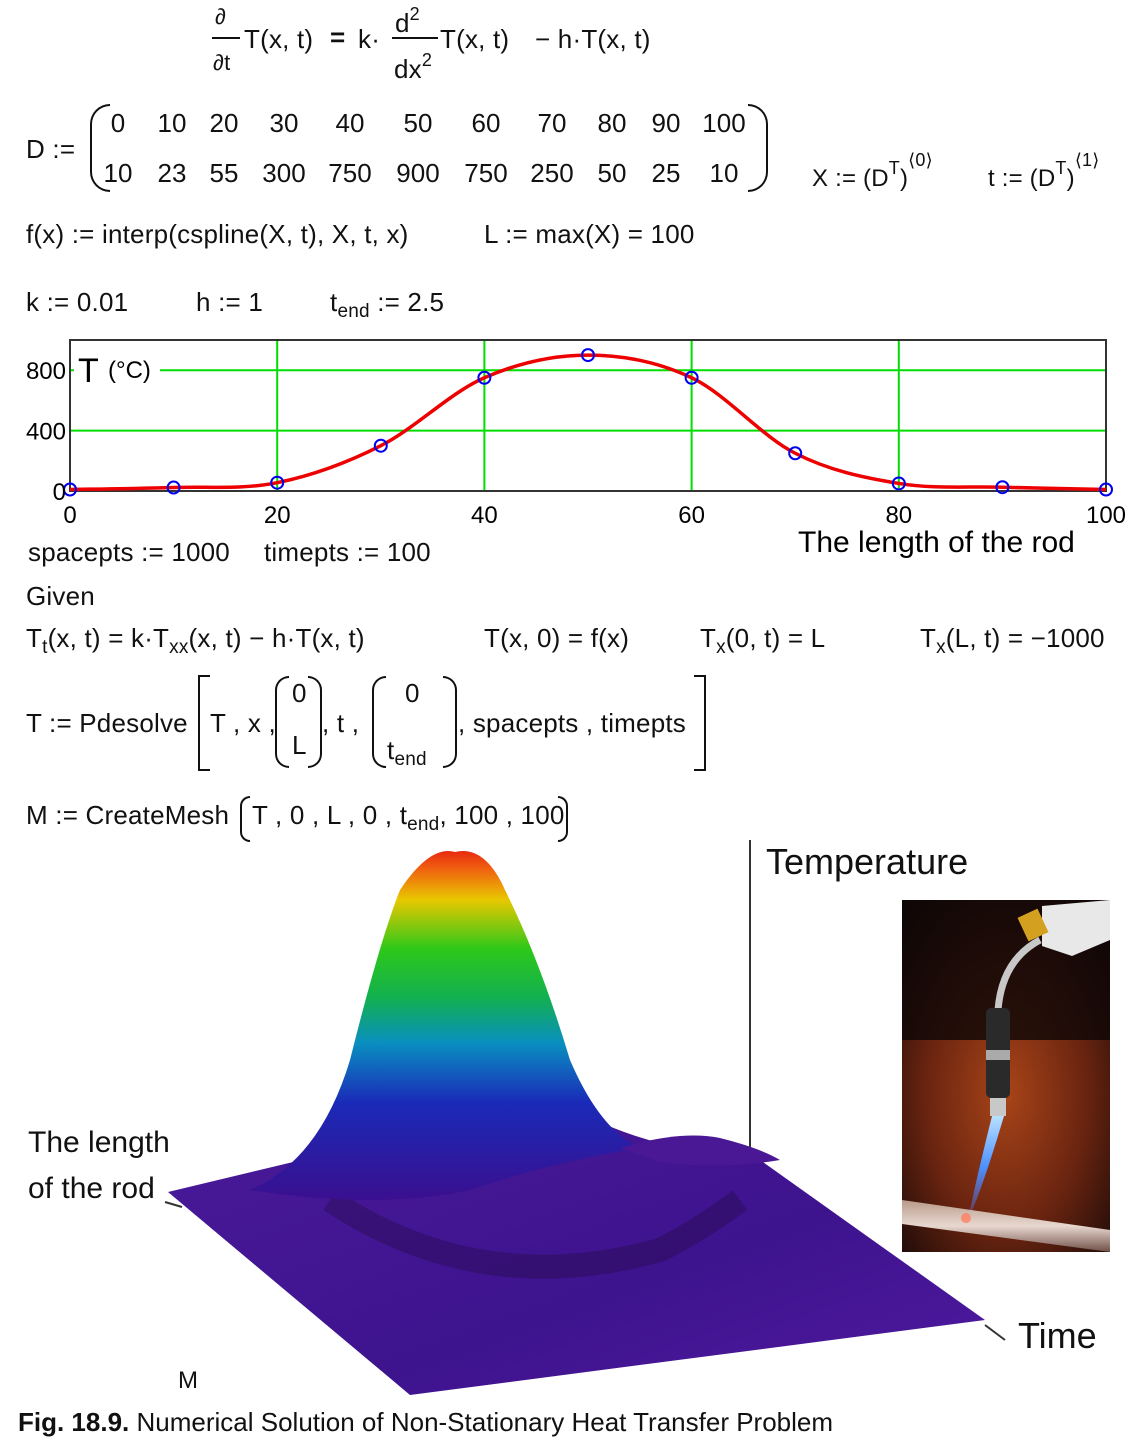  I want to click on spacepts-definition: spacepts := 1000, so click(129, 552).